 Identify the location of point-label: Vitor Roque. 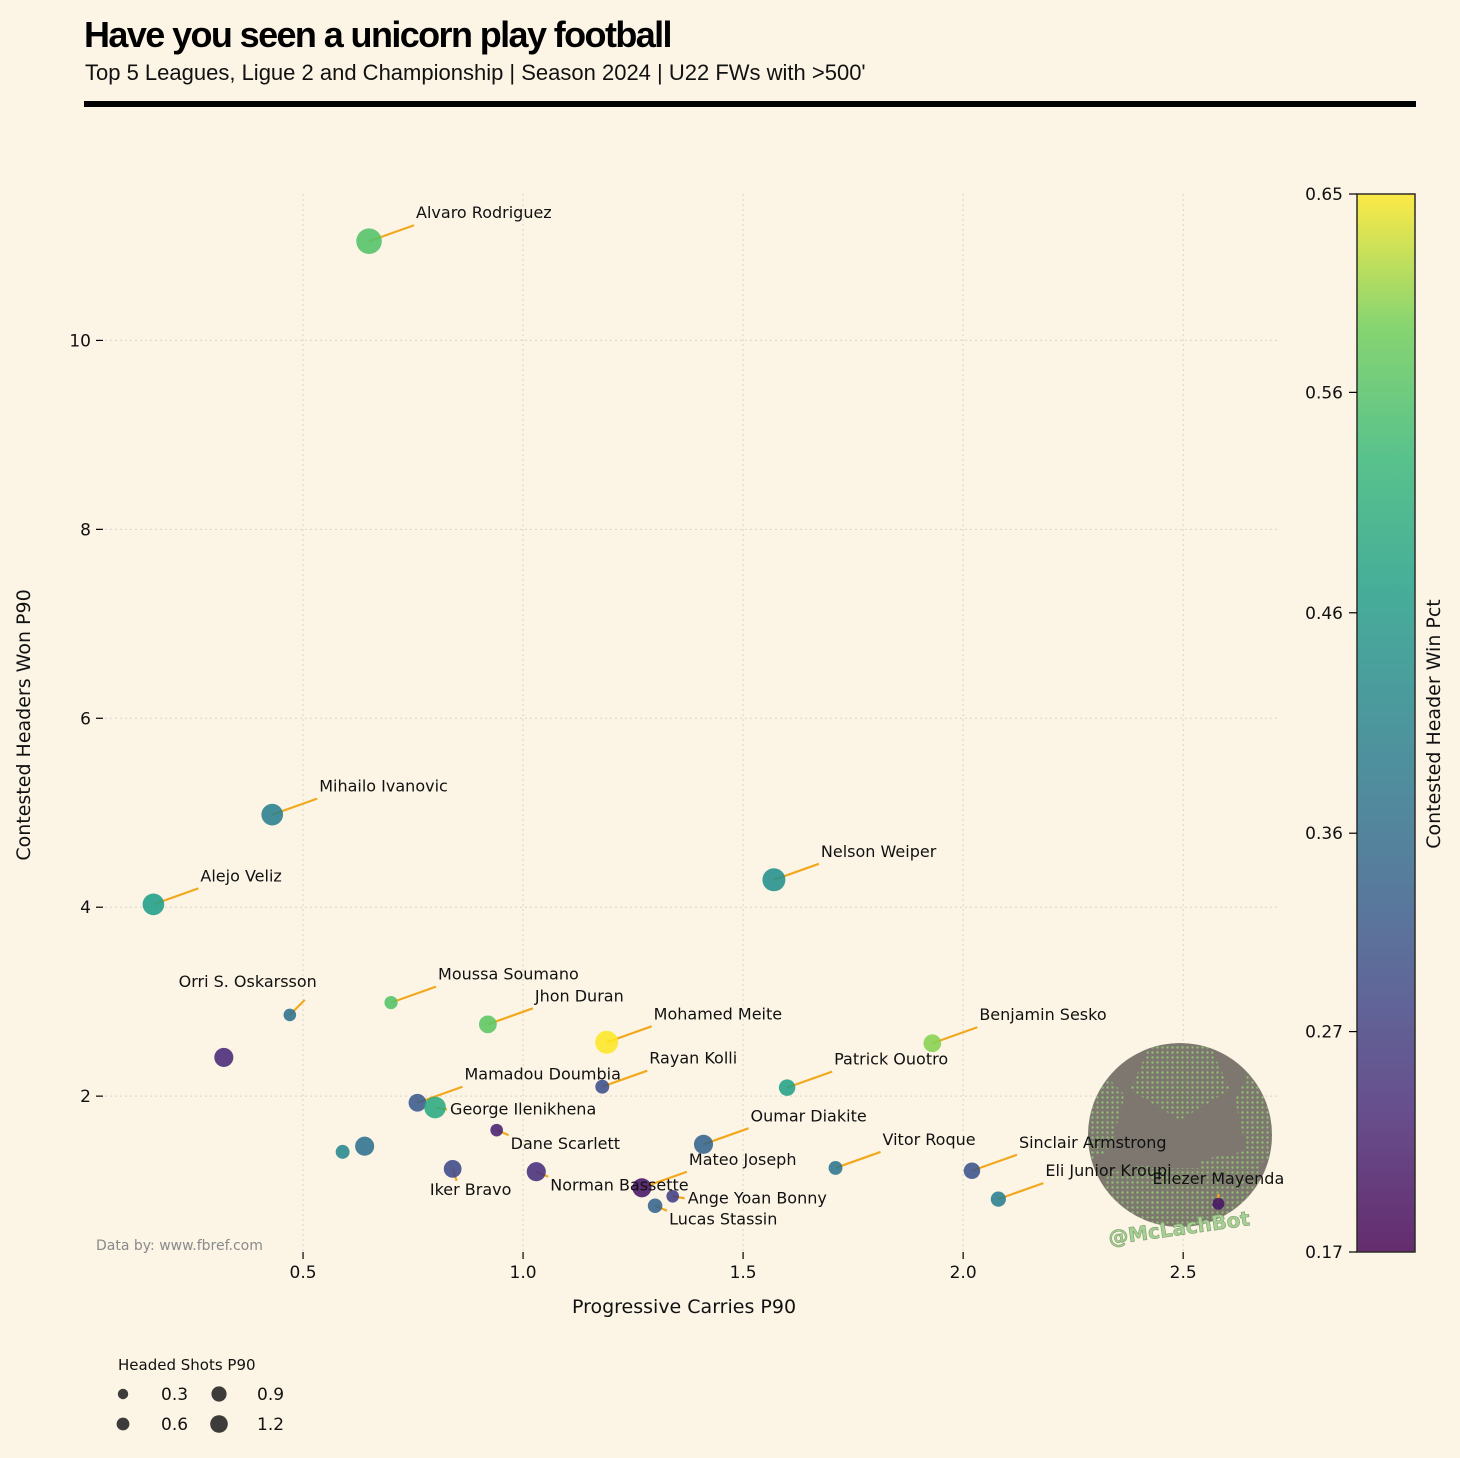
(929, 1139).